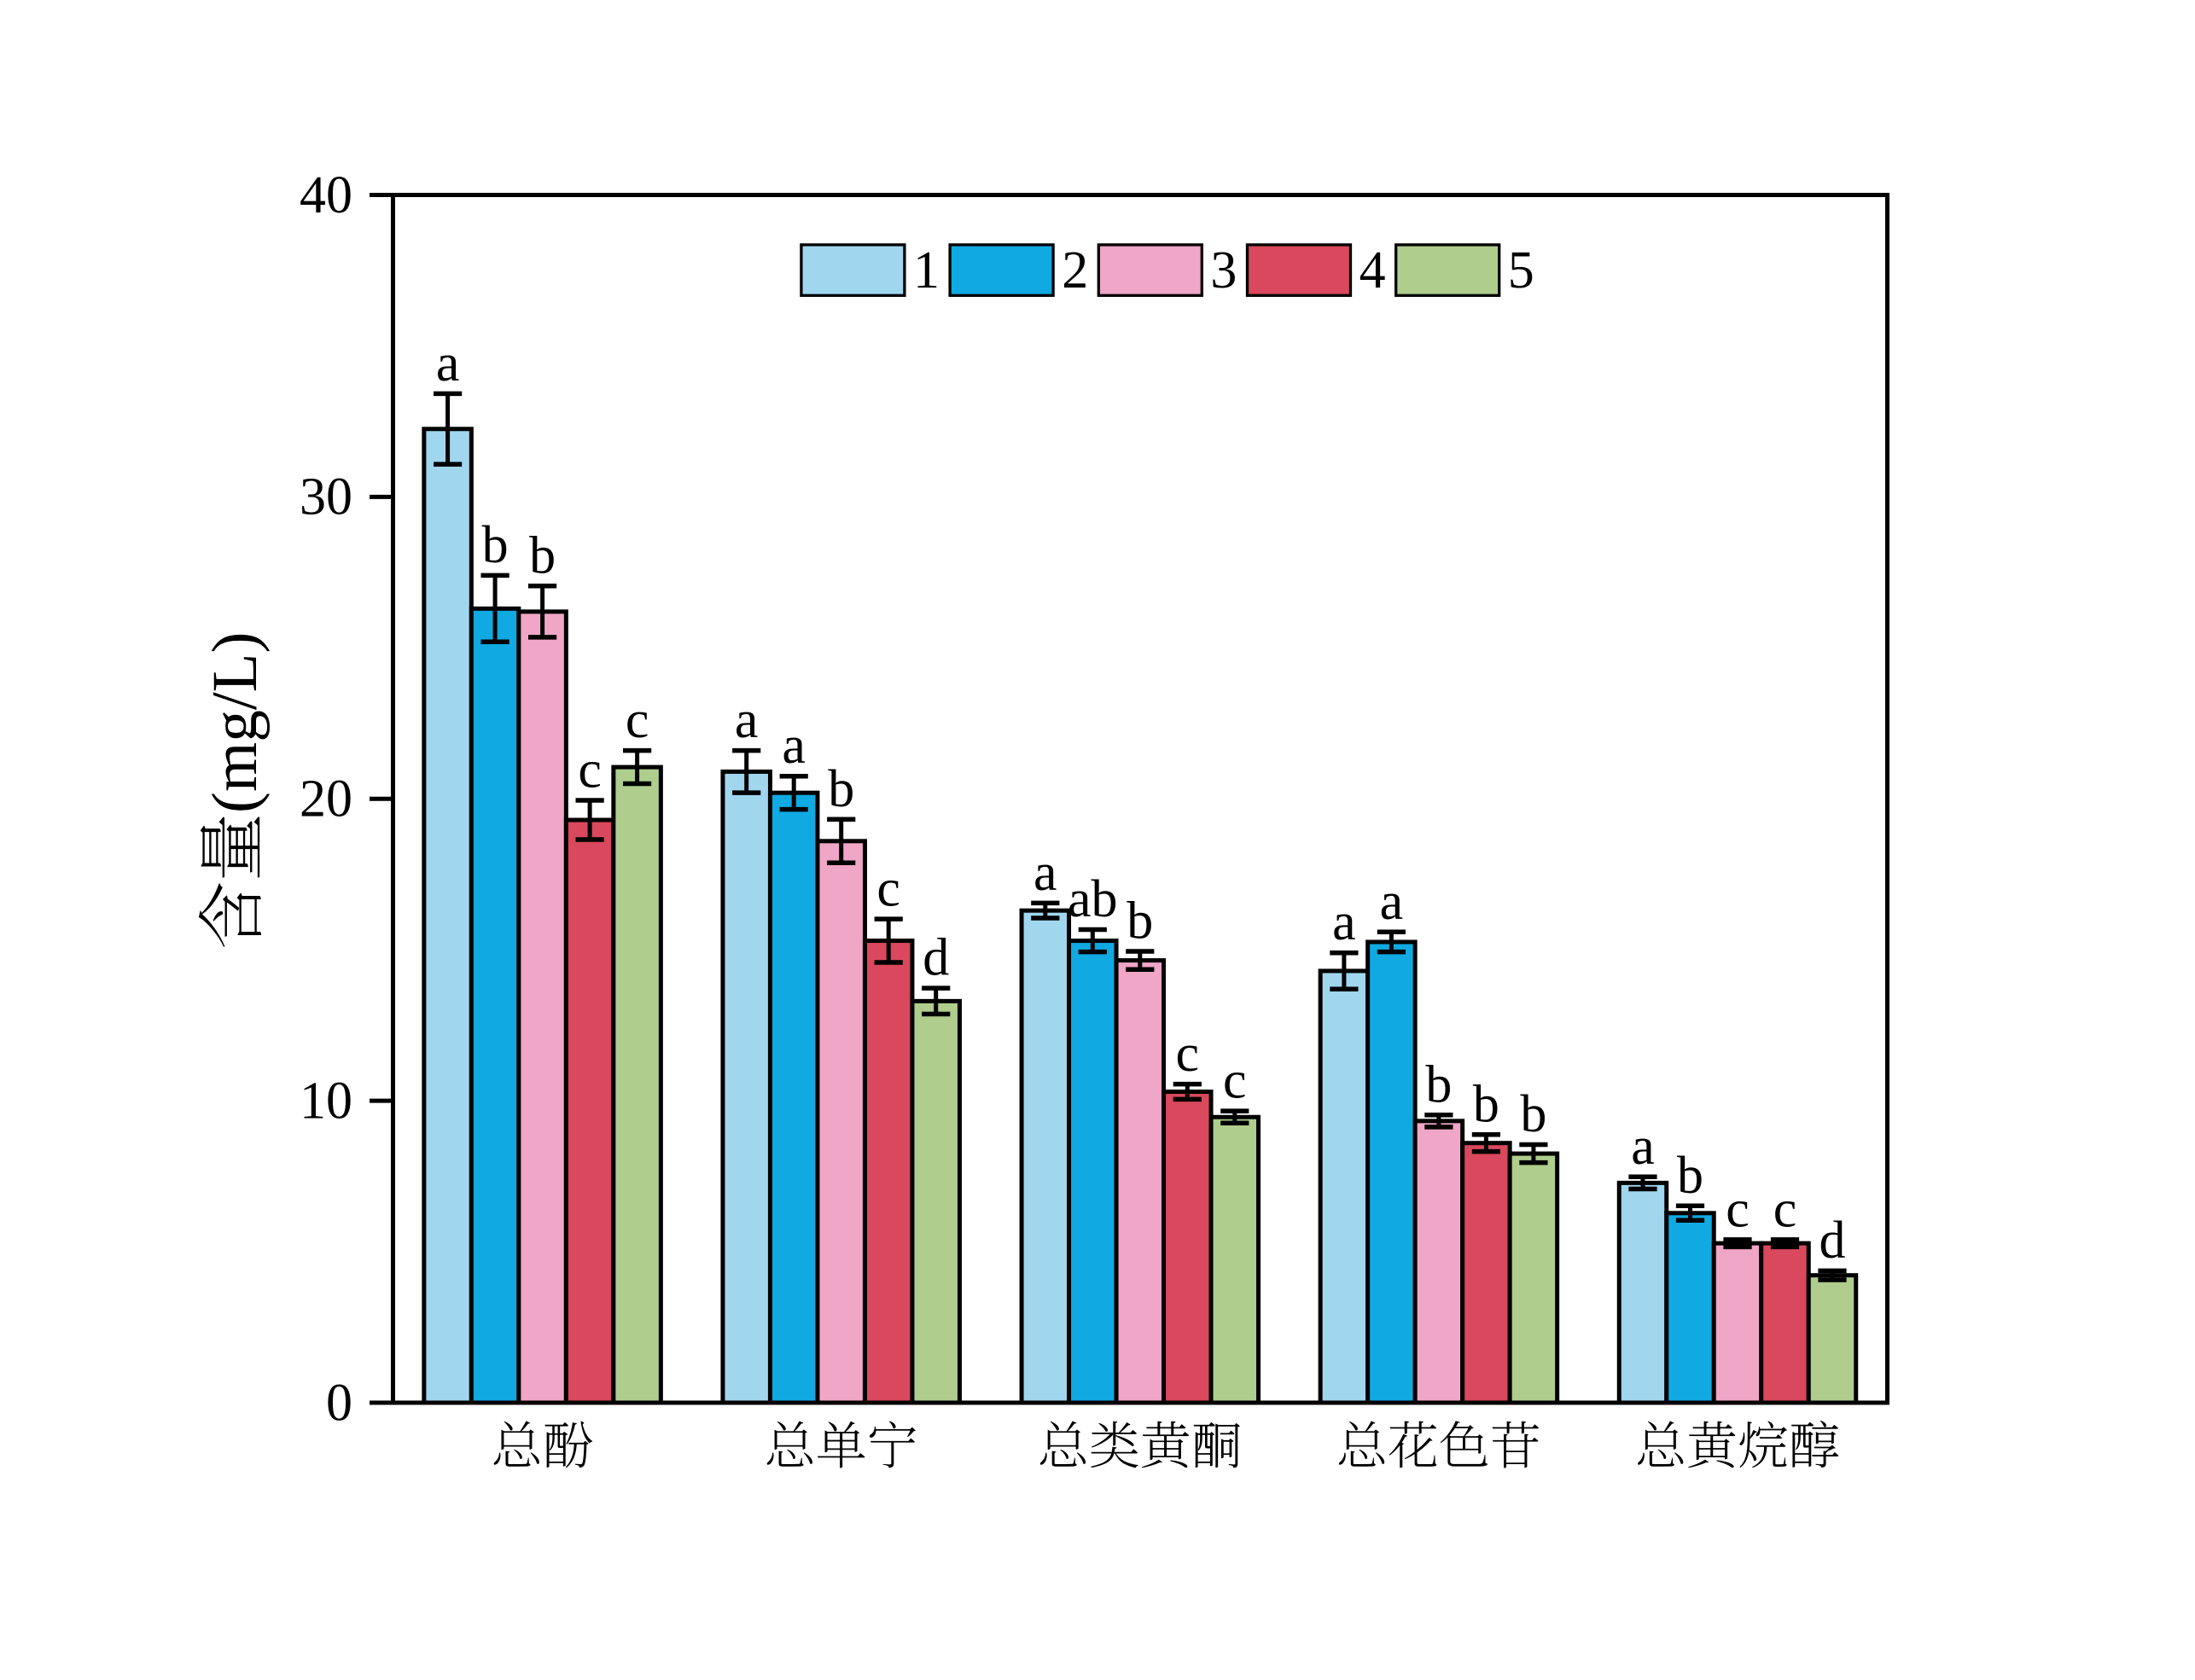 This screenshot has width=2195, height=1680. I want to click on svg-text: 1, so click(926, 270).